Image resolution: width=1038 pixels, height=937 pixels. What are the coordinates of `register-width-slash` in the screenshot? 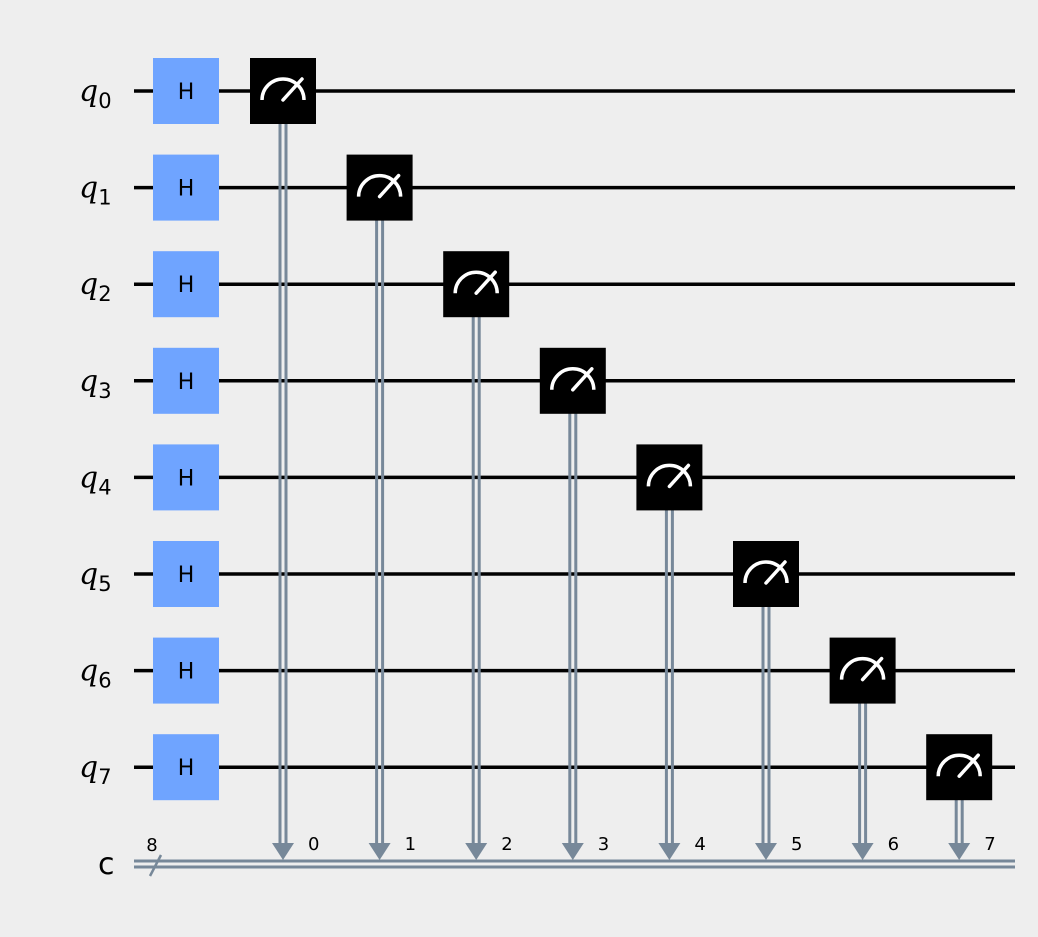 It's located at (155, 865).